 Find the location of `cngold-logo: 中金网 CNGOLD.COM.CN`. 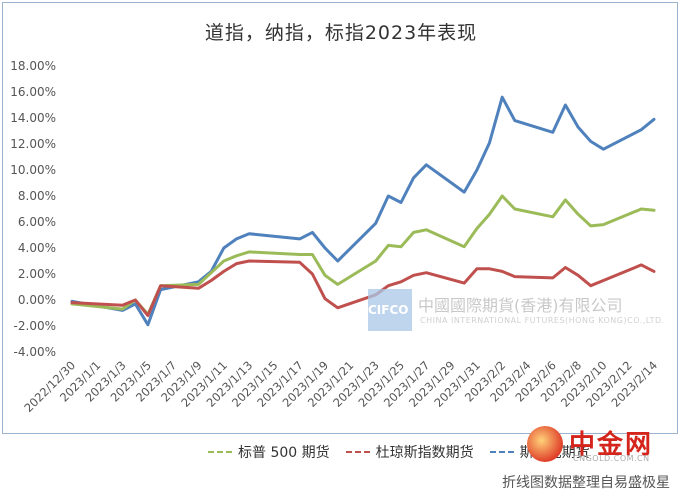

cngold-logo: 中金网 CNGOLD.COM.CN is located at coordinates (600, 446).